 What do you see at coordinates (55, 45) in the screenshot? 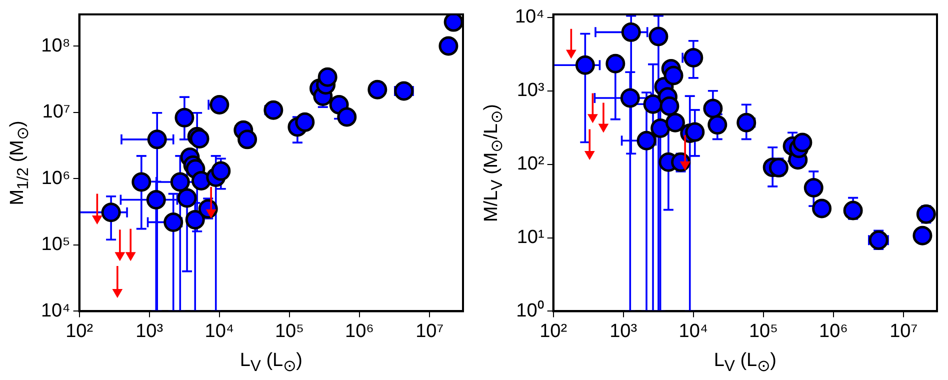
I see `y-tick-label: 10⁸` at bounding box center [55, 45].